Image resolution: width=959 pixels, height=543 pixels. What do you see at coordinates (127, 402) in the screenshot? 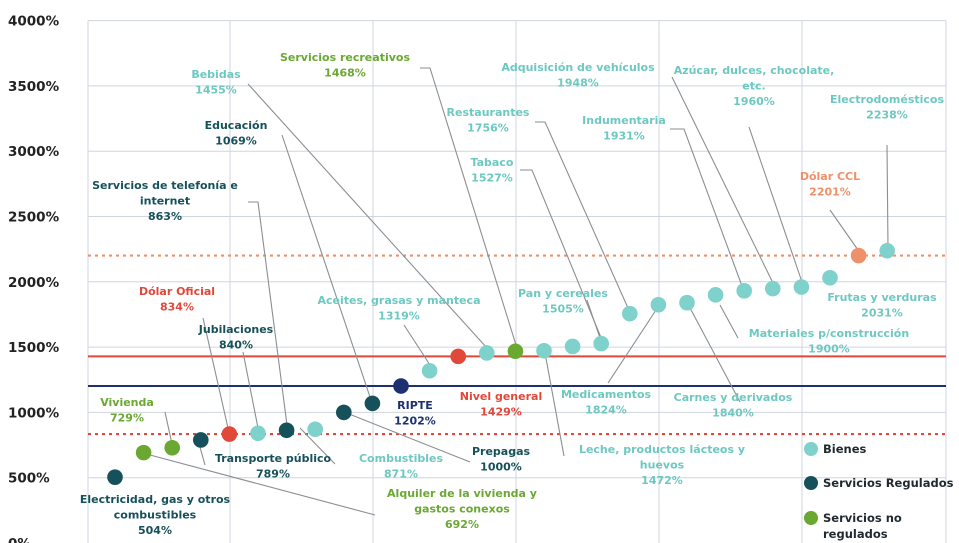
I see `point-label-line: Vivienda` at bounding box center [127, 402].